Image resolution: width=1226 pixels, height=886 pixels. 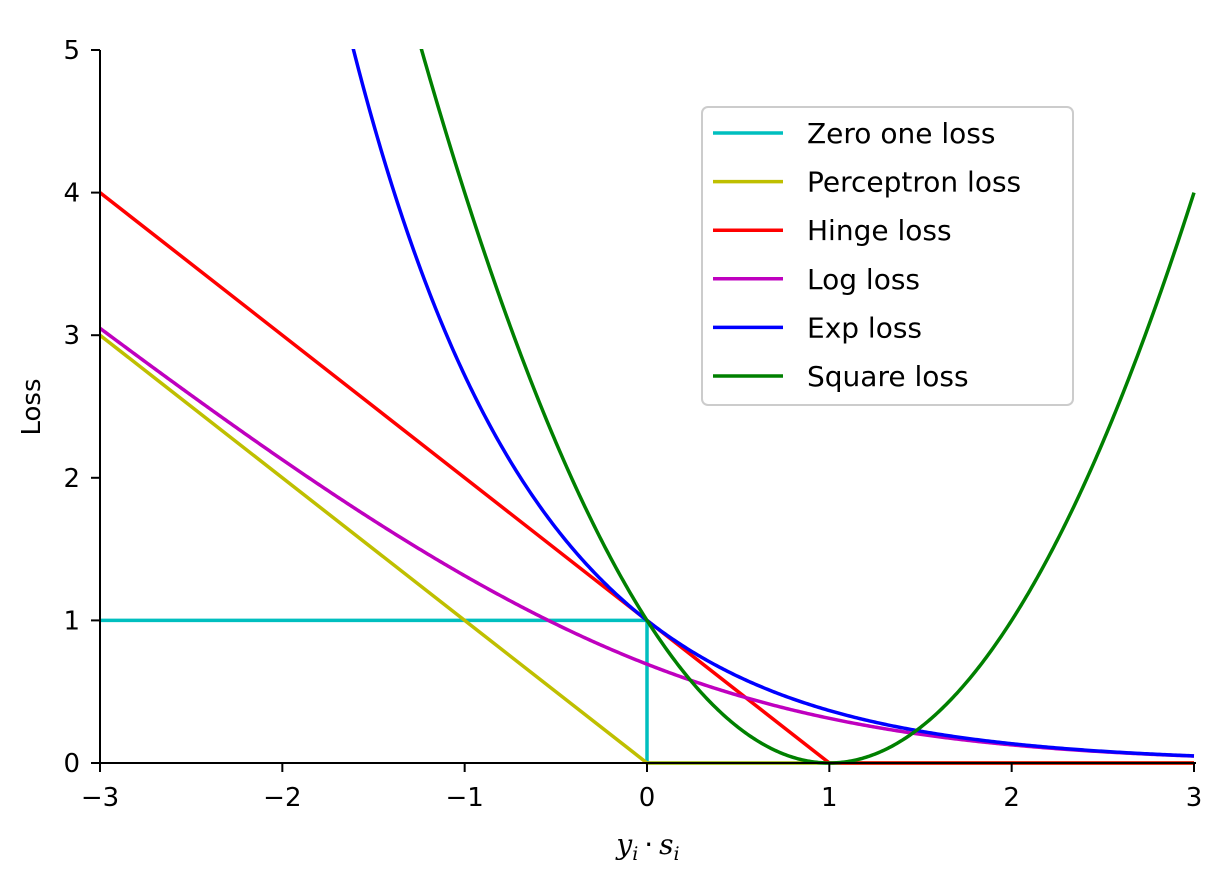 What do you see at coordinates (864, 327) in the screenshot?
I see `legend-label-exp-loss: Exp loss` at bounding box center [864, 327].